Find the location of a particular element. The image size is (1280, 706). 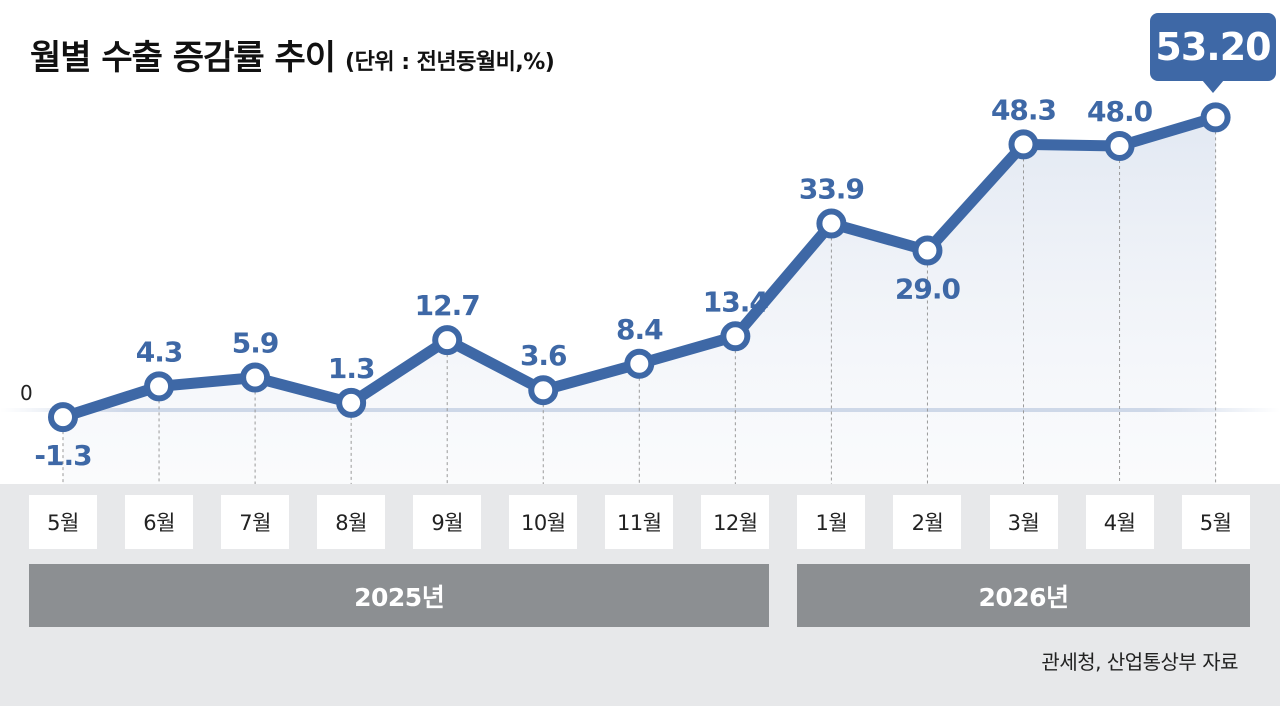

x-tick-label: 7월 is located at coordinates (255, 522).